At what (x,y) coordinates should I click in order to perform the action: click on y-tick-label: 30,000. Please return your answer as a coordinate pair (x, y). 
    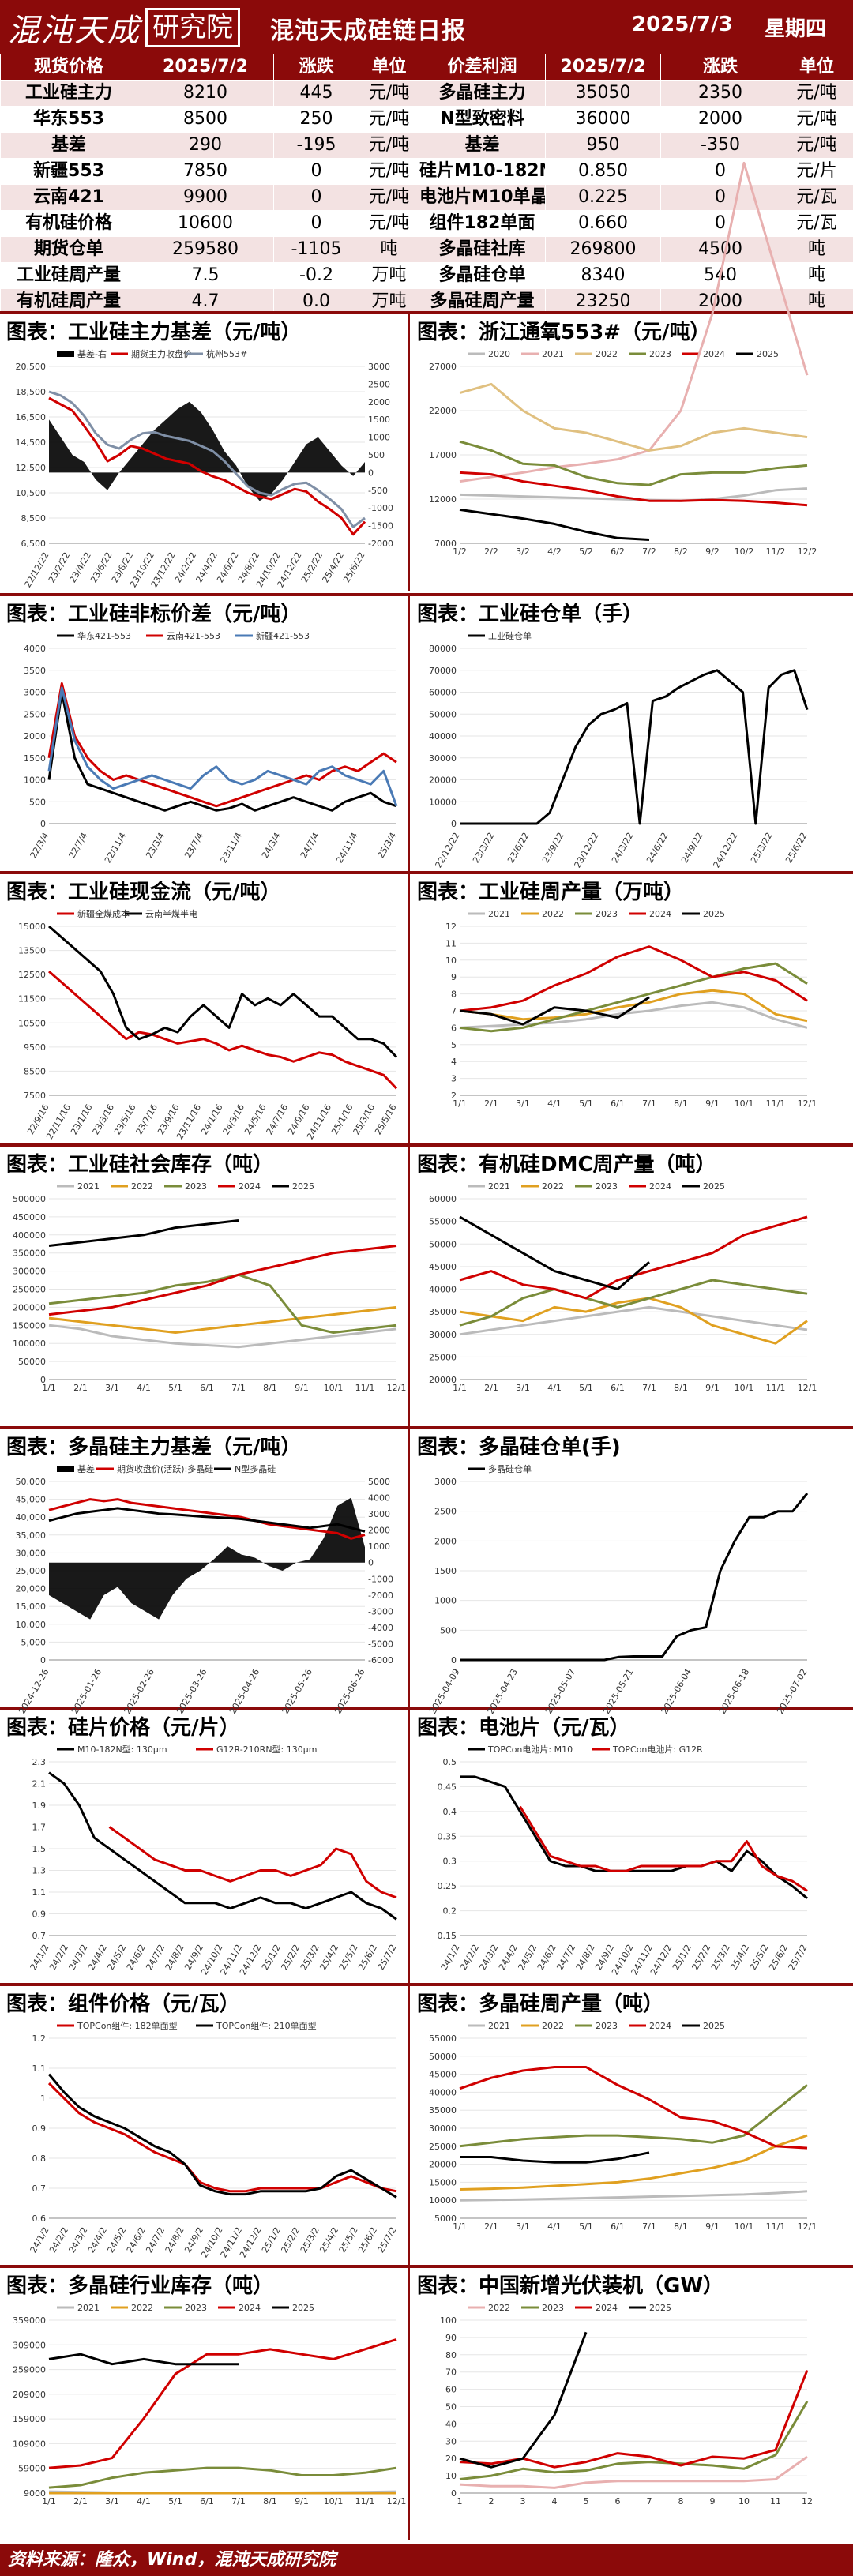
    Looking at the image, I should click on (31, 1553).